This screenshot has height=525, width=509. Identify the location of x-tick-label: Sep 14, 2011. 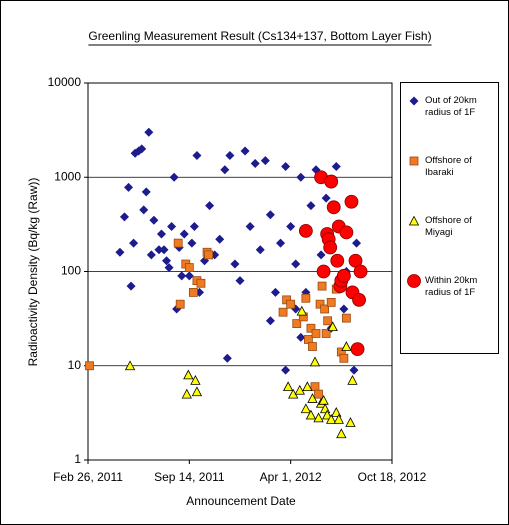
(189, 477).